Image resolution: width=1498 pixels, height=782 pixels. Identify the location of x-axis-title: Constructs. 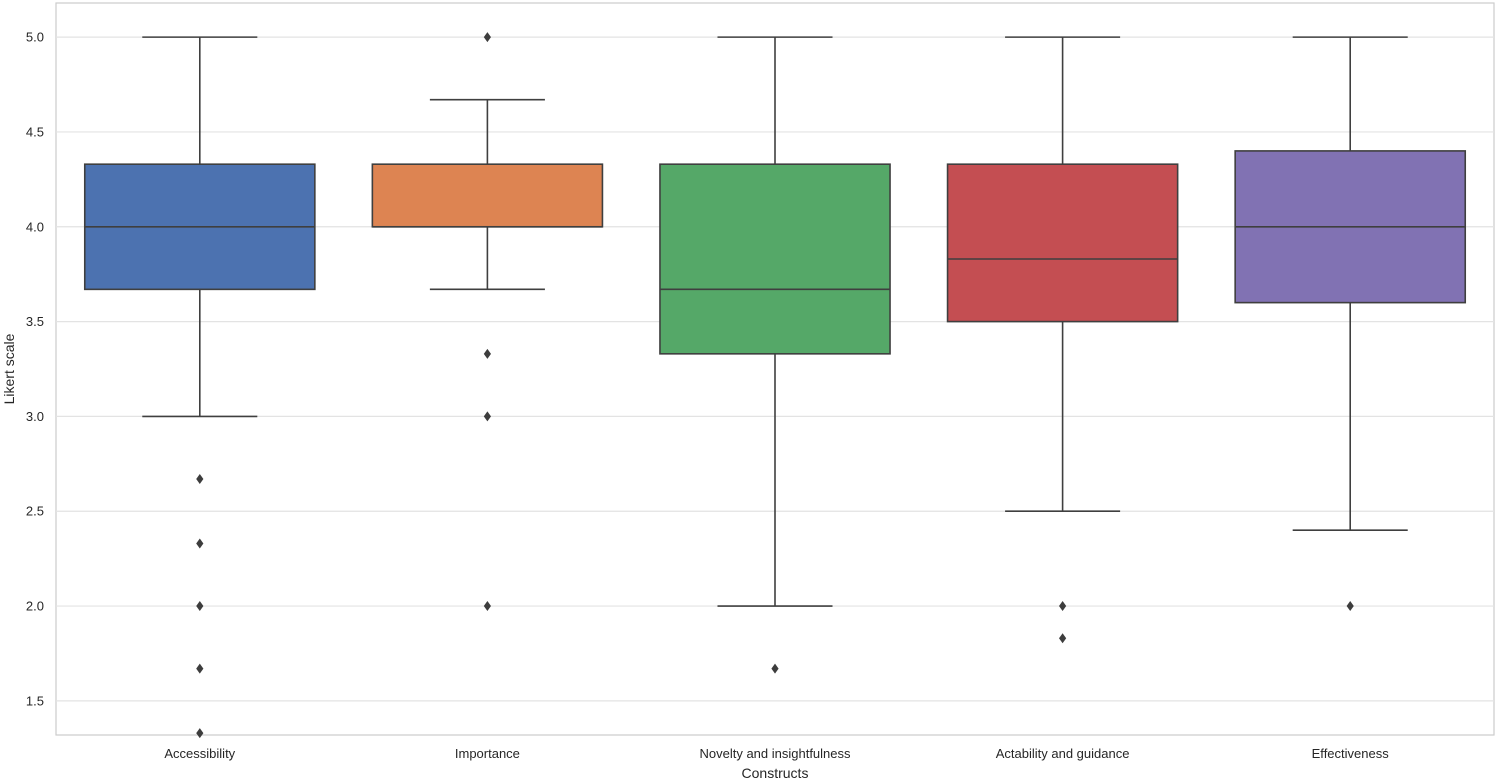
(775, 773).